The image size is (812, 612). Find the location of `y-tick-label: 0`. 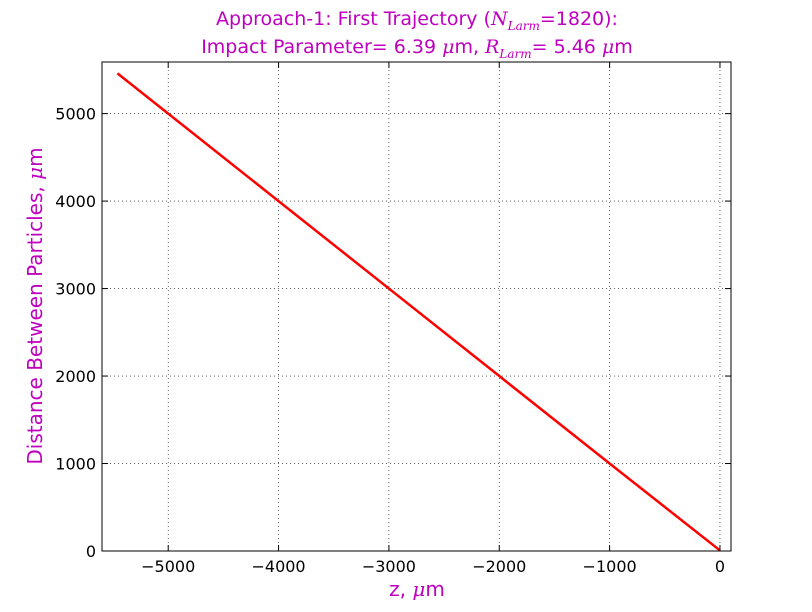

y-tick-label: 0 is located at coordinates (91, 551).